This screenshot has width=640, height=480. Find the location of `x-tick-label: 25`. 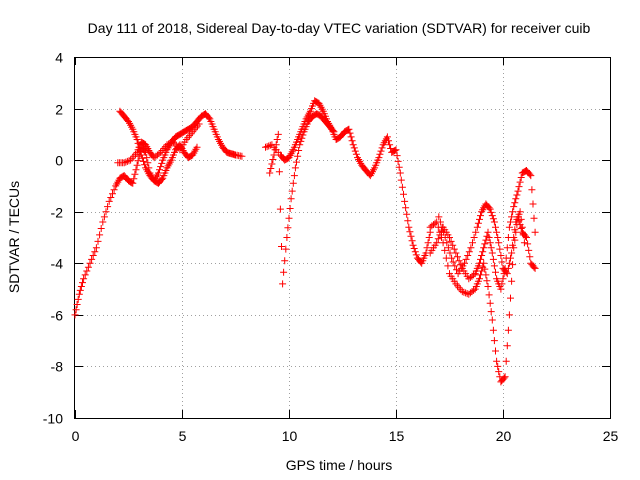

x-tick-label: 25 is located at coordinates (611, 436).